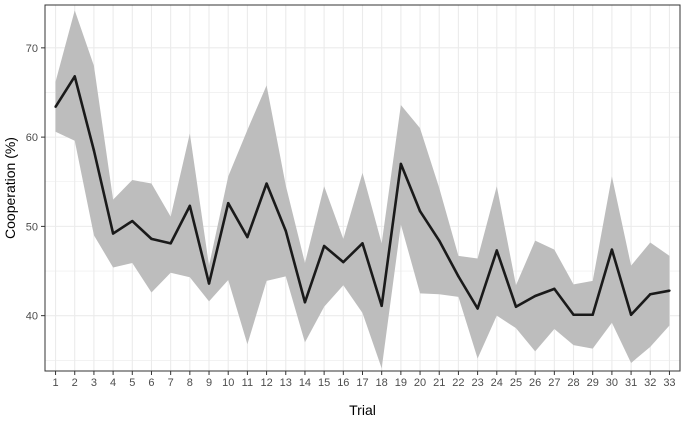 The width and height of the screenshot is (685, 425). What do you see at coordinates (497, 383) in the screenshot?
I see `x-tick-label: 24` at bounding box center [497, 383].